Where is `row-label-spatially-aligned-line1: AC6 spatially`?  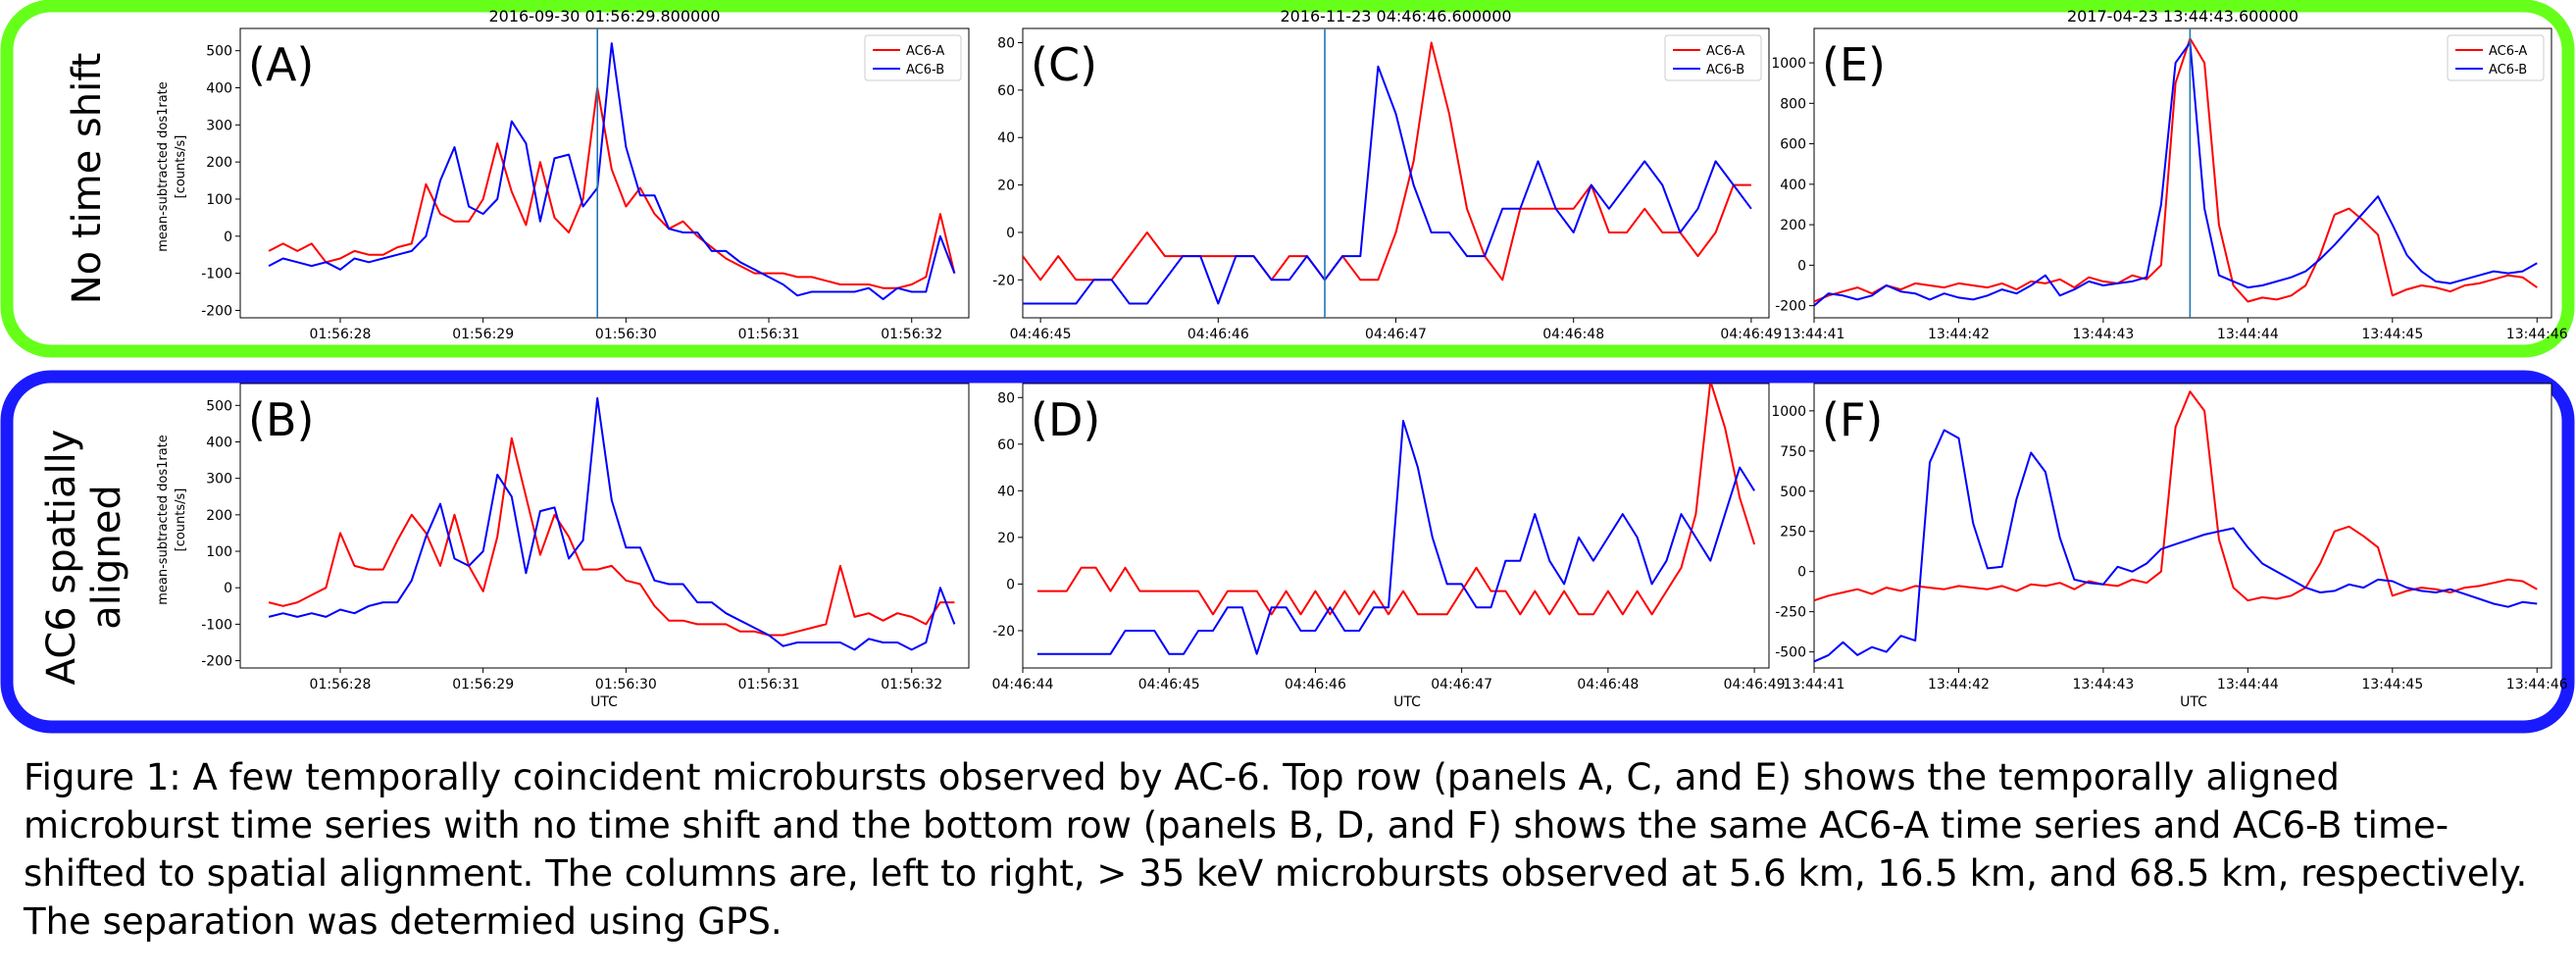
row-label-spatially-aligned-line1: AC6 spatially is located at coordinates (62, 558).